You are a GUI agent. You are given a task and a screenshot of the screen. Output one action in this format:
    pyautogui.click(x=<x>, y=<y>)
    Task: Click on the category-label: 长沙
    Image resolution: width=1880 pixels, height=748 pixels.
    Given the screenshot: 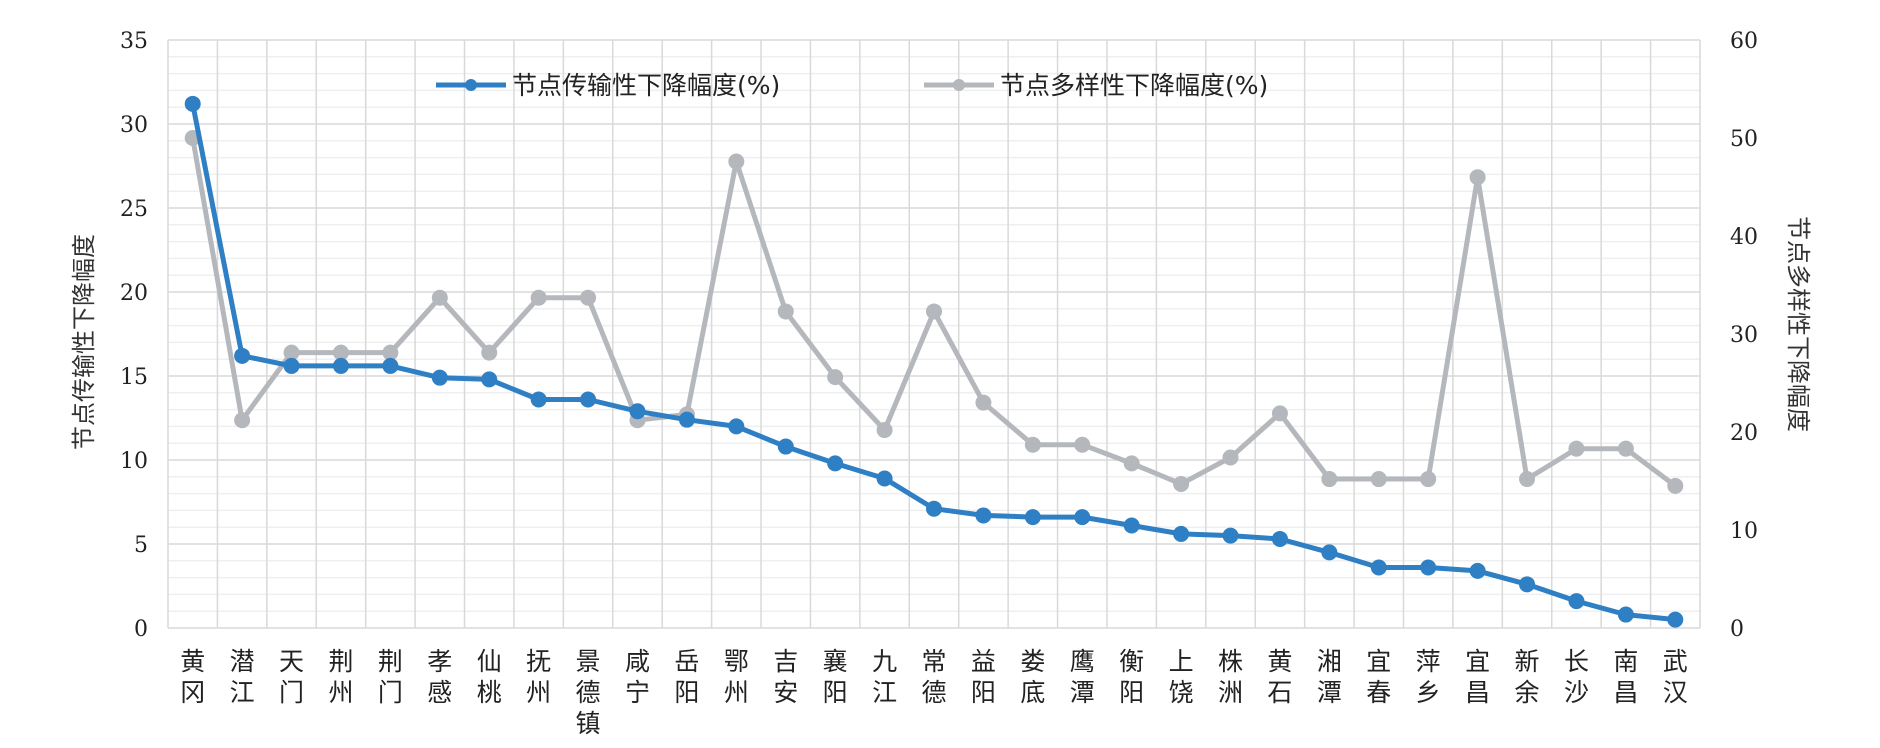 What is the action you would take?
    pyautogui.click(x=1576, y=677)
    